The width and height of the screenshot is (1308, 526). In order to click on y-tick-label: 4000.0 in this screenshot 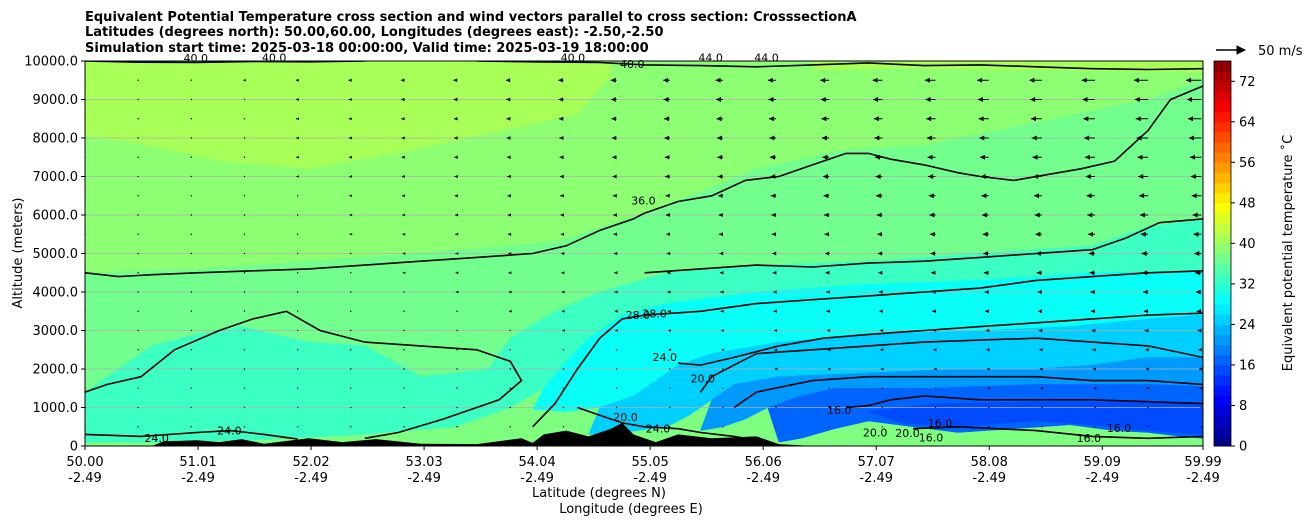, I will do `click(56, 293)`.